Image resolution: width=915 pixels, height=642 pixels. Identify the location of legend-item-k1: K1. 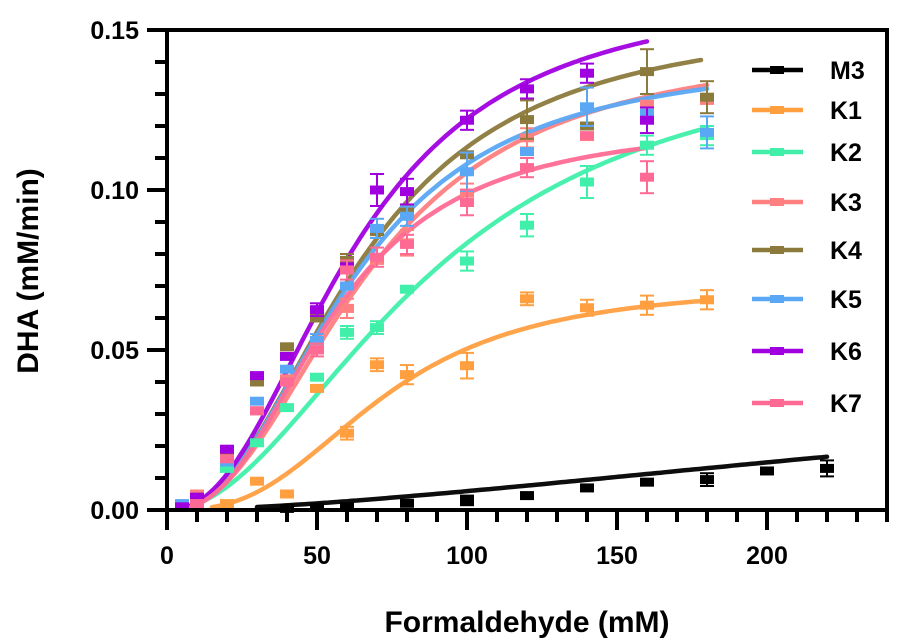
(807, 111).